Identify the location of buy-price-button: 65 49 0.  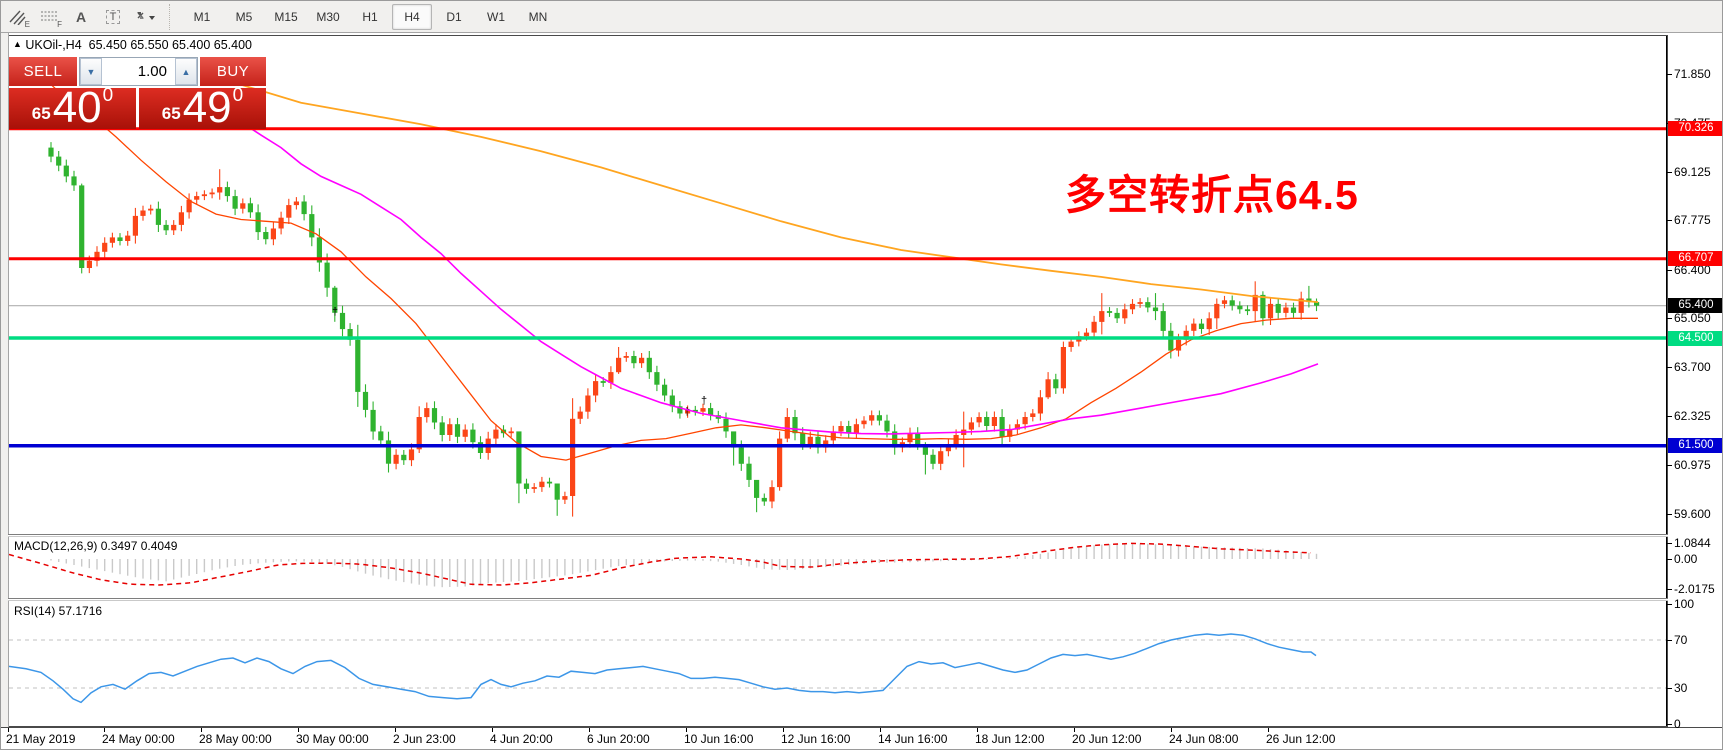
(202, 108).